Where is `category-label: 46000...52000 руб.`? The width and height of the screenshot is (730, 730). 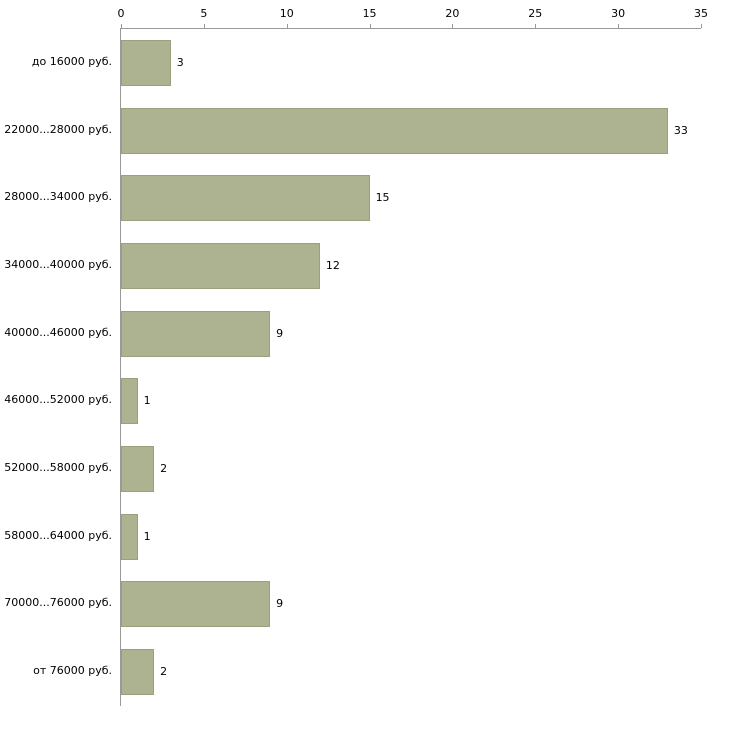 category-label: 46000...52000 руб. is located at coordinates (58, 400).